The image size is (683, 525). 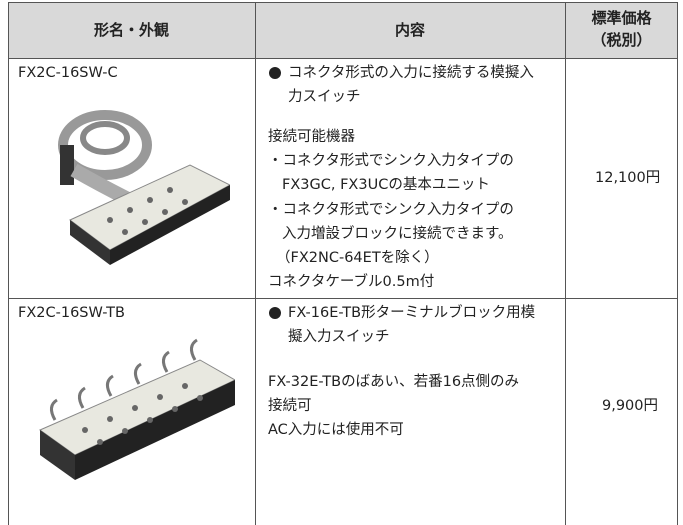 I want to click on header-cell: （税別）, so click(x=621, y=40).